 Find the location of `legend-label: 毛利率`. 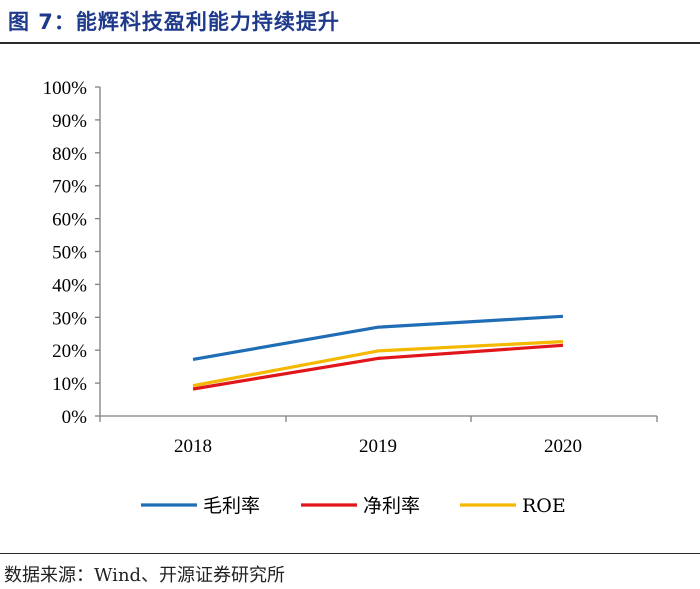

legend-label: 毛利率 is located at coordinates (231, 506).